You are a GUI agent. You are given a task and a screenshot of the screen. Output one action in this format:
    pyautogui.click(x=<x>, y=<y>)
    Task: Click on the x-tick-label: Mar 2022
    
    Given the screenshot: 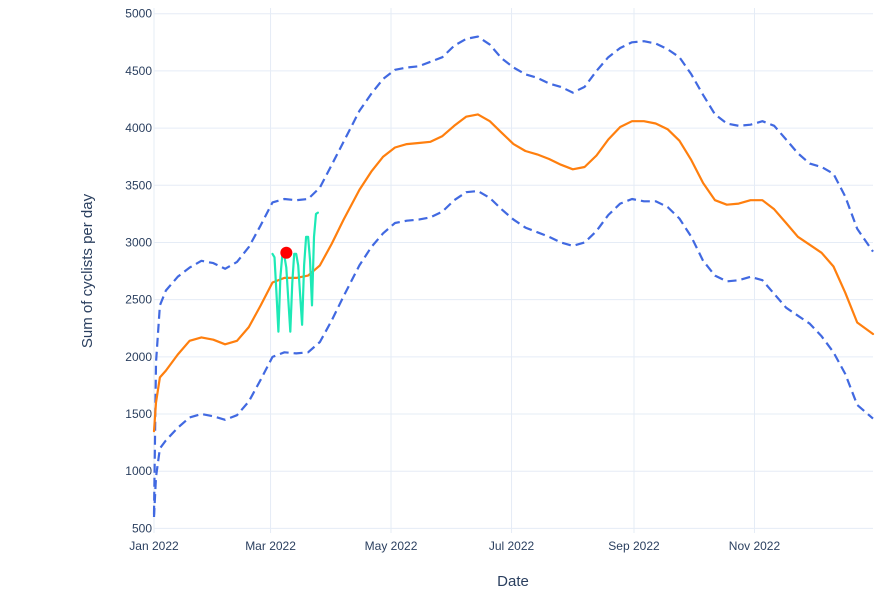 What is the action you would take?
    pyautogui.click(x=270, y=546)
    